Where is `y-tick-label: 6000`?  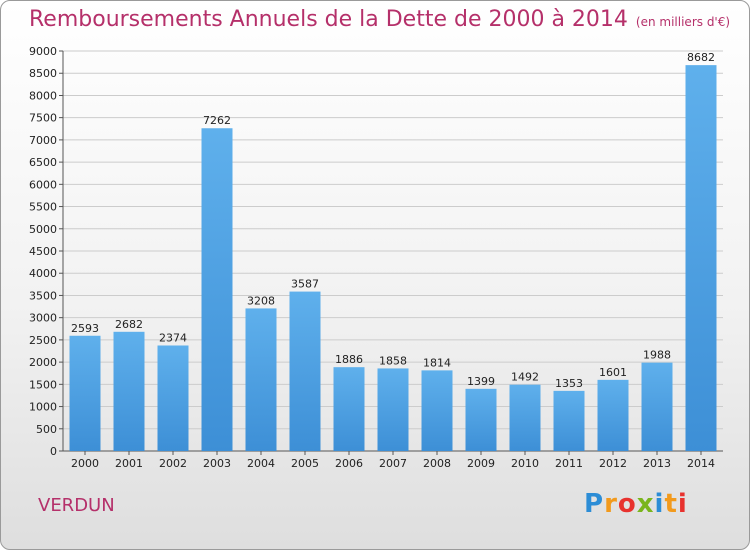
y-tick-label: 6000 is located at coordinates (43, 184).